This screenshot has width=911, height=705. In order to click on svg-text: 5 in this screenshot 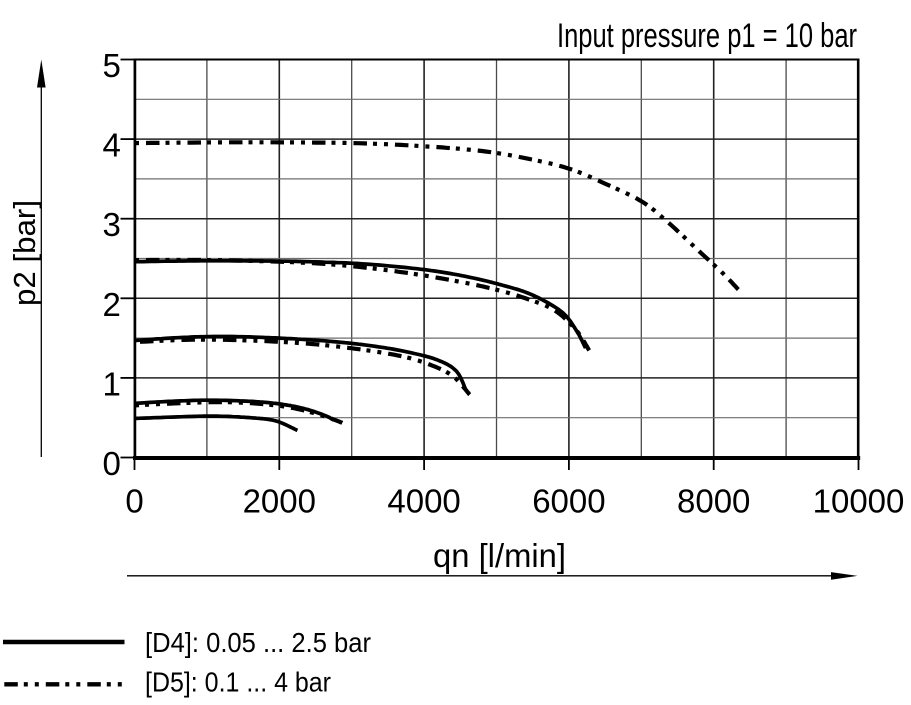, I will do `click(111, 65)`.